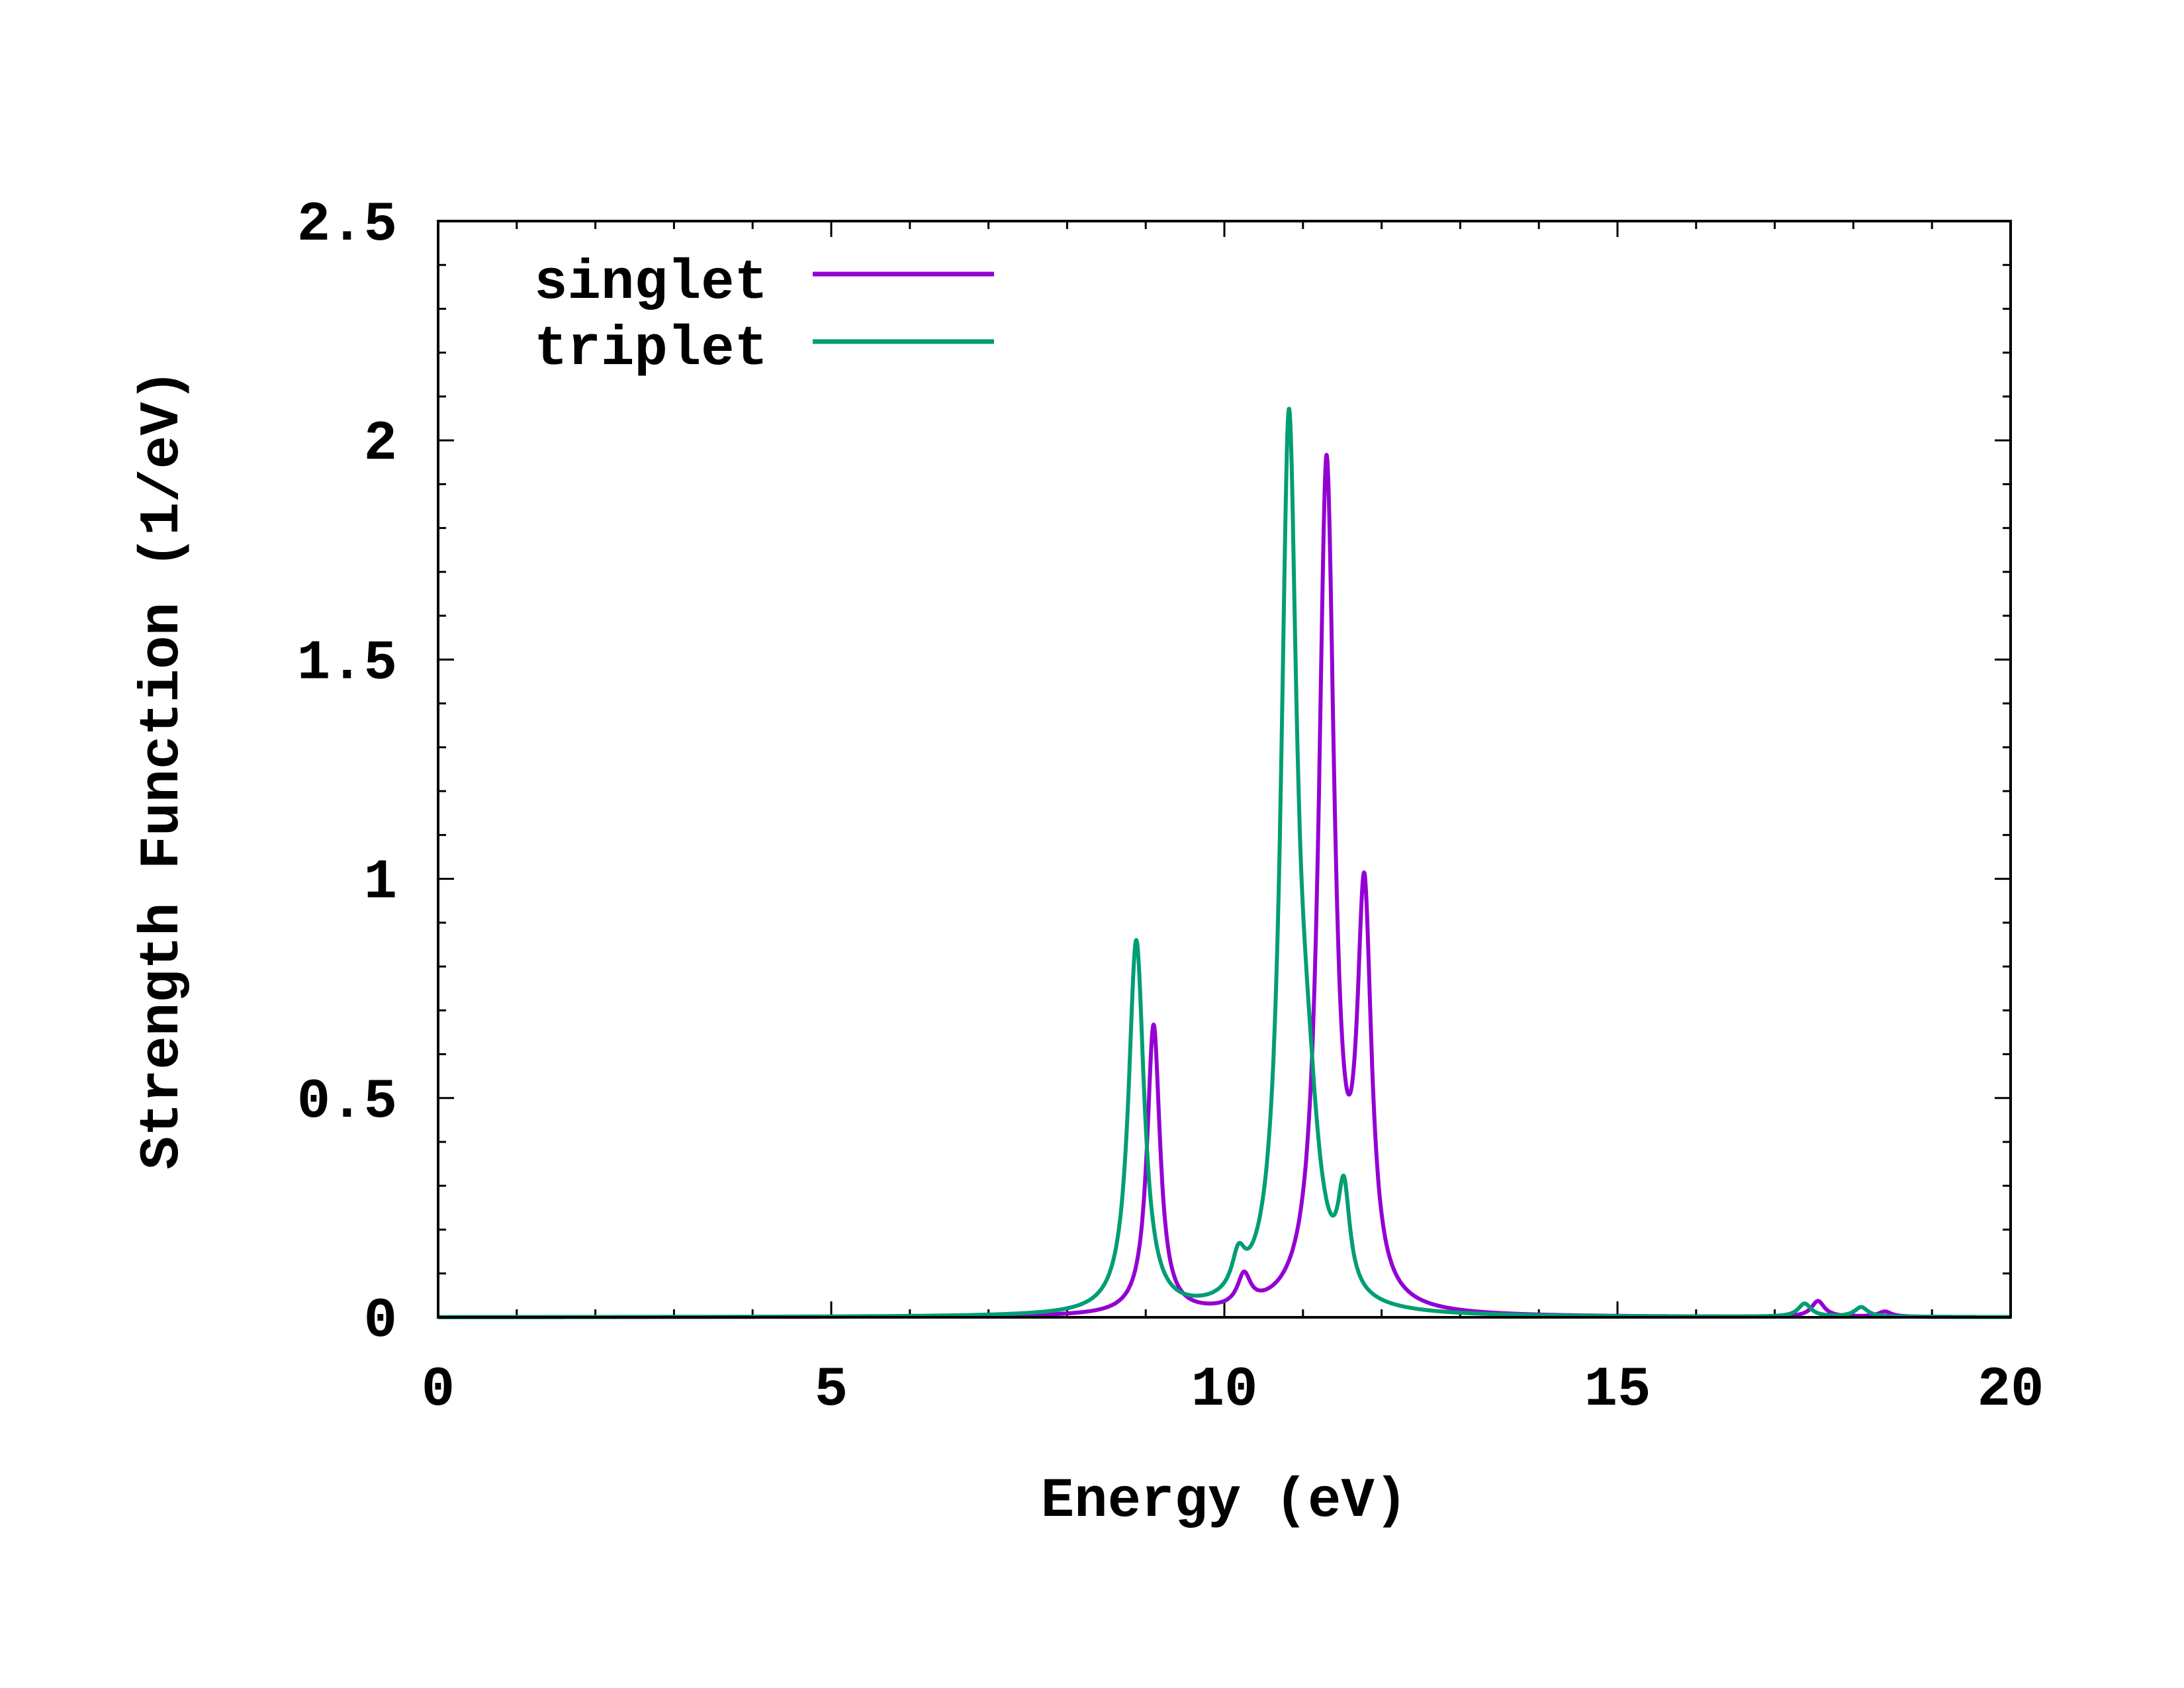  I want to click on x-tick-label: 15, so click(1618, 1390).